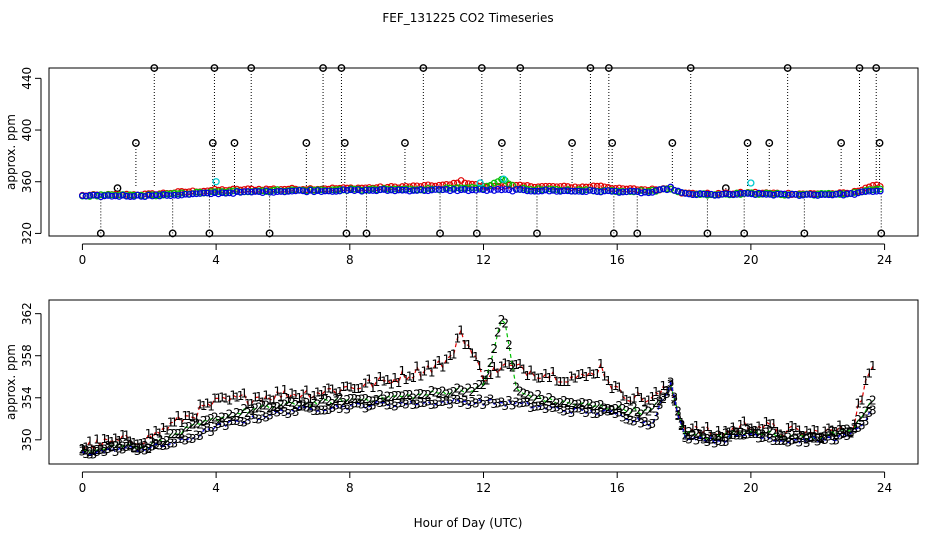 This screenshot has height=540, width=936. What do you see at coordinates (671, 189) in the screenshot?
I see `series-2-point` at bounding box center [671, 189].